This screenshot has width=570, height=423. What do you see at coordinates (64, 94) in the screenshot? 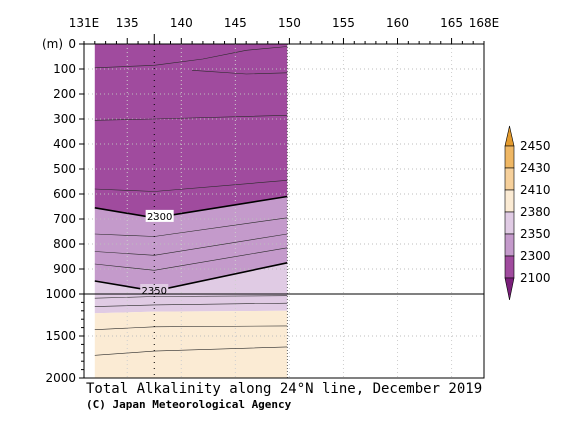
I see `y-tick-label-2: 200` at bounding box center [64, 94].